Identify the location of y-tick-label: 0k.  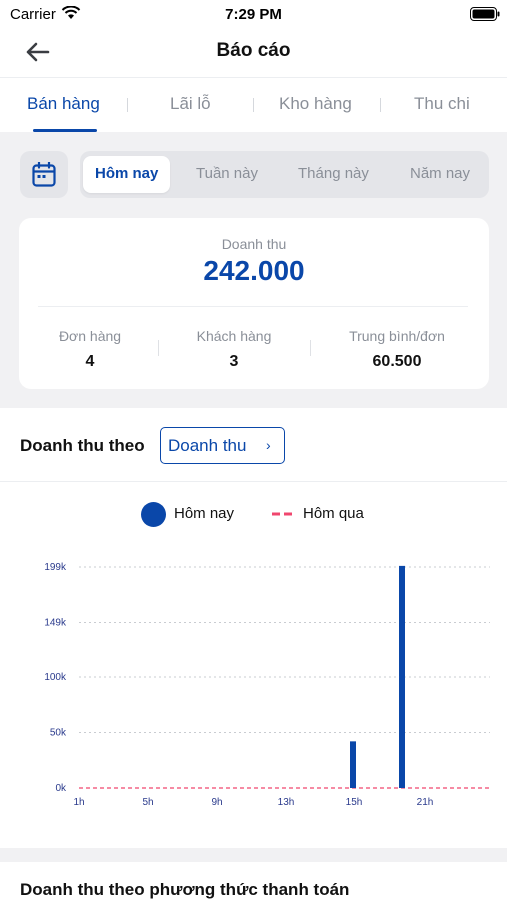
(61, 788).